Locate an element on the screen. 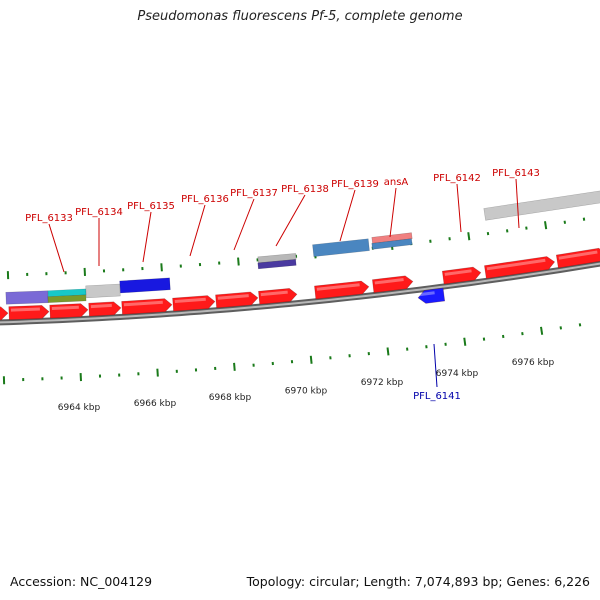 The width and height of the screenshot is (600, 600). accession-label: Accession: NC_004129 is located at coordinates (81, 581).